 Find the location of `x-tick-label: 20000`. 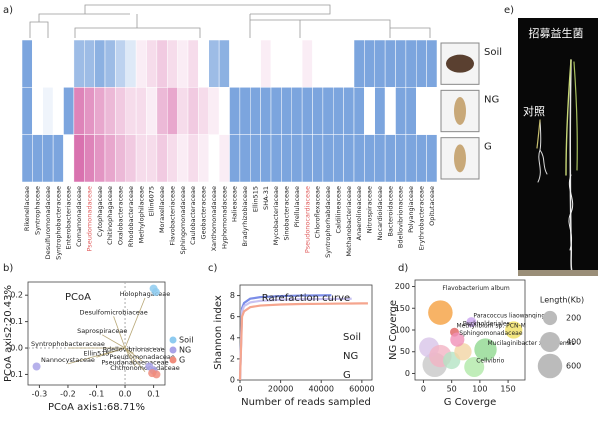

x-tick-label: 20000 is located at coordinates (280, 389).